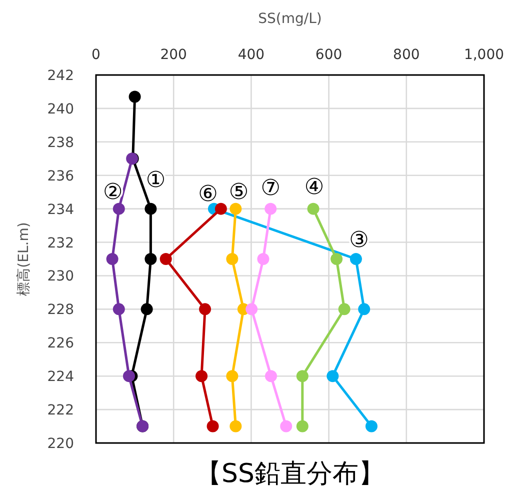 Image resolution: width=506 pixels, height=491 pixels. I want to click on annotation: ⑦, so click(270, 188).